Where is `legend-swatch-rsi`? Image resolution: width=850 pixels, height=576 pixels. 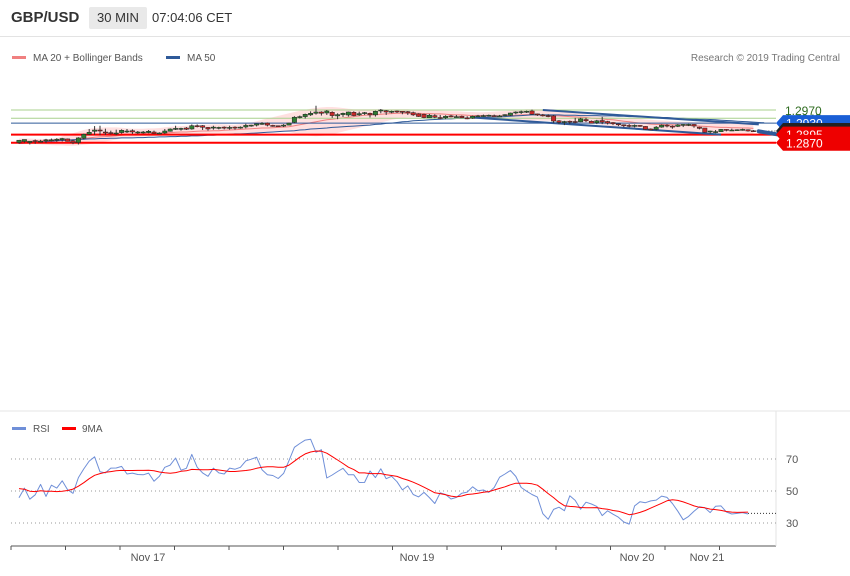 legend-swatch-rsi is located at coordinates (19, 428).